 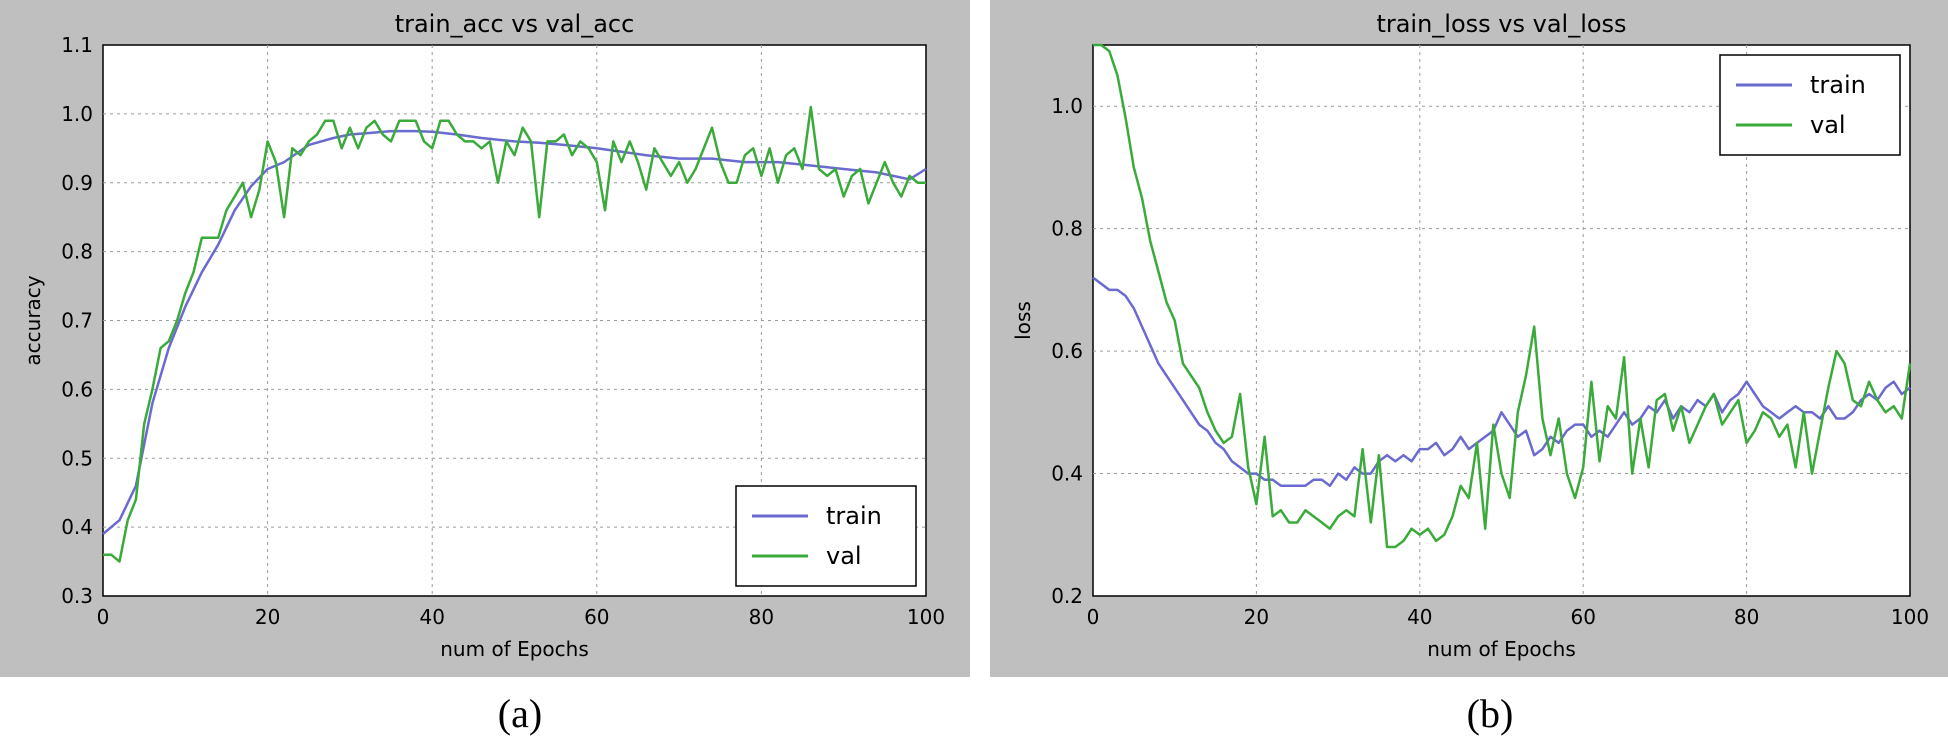 I want to click on y-tick-label: 0.3, so click(x=77, y=596).